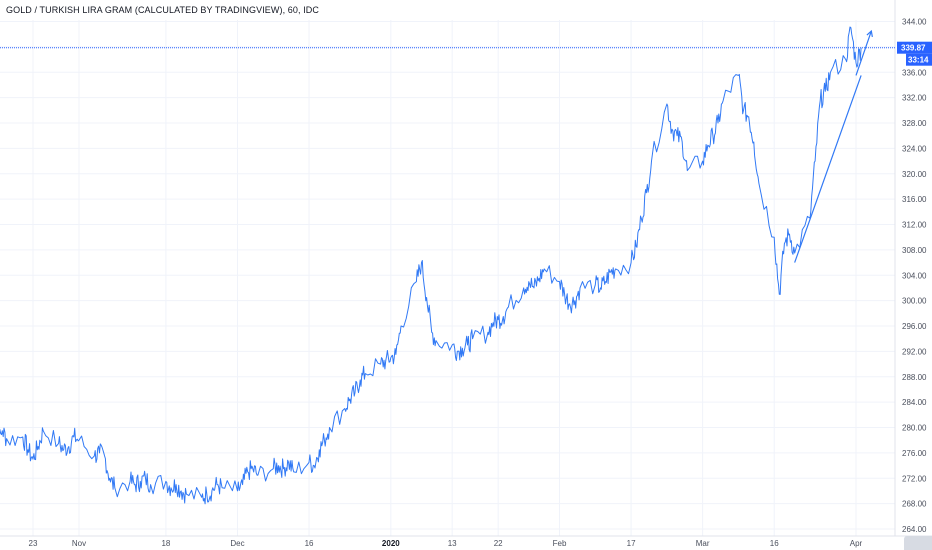 This screenshot has height=550, width=932. I want to click on price-tick-label: 336.00, so click(914, 72).